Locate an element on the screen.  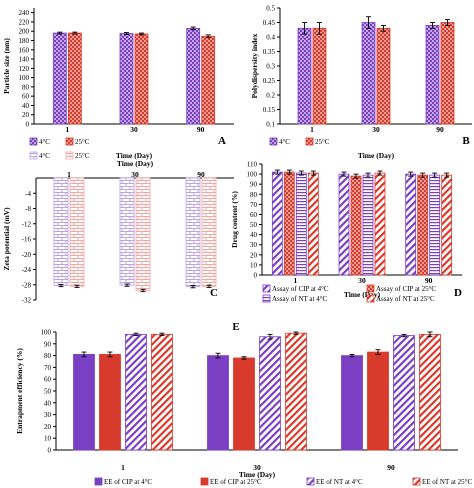
y-tick-label: 0.1 is located at coordinates (270, 125).